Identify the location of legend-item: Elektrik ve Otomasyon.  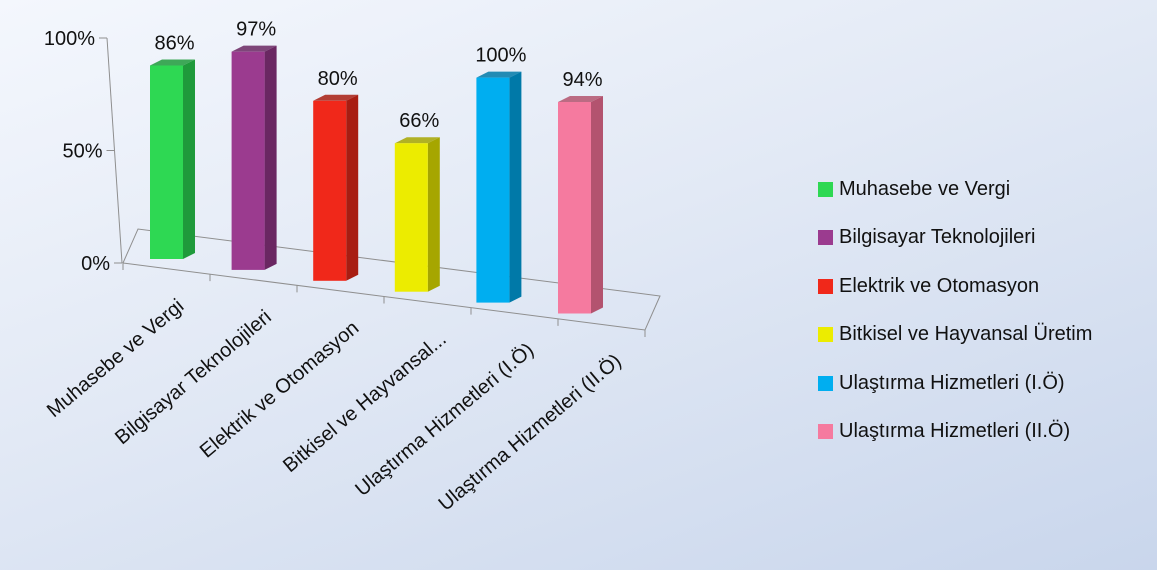
(985, 286).